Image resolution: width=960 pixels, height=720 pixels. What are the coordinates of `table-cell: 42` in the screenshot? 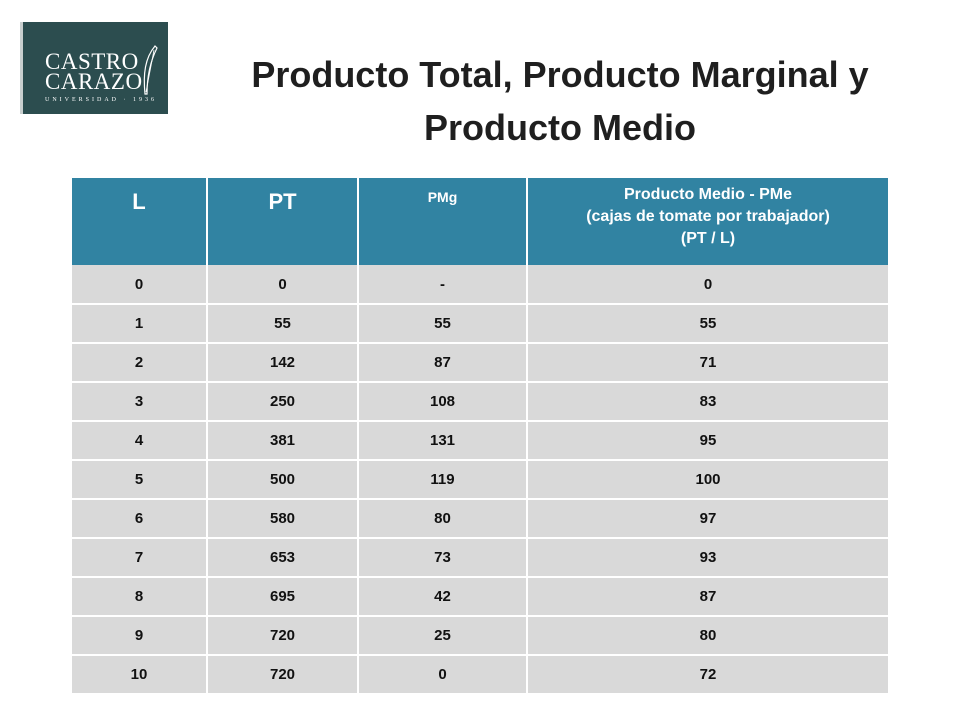 It's located at (443, 597).